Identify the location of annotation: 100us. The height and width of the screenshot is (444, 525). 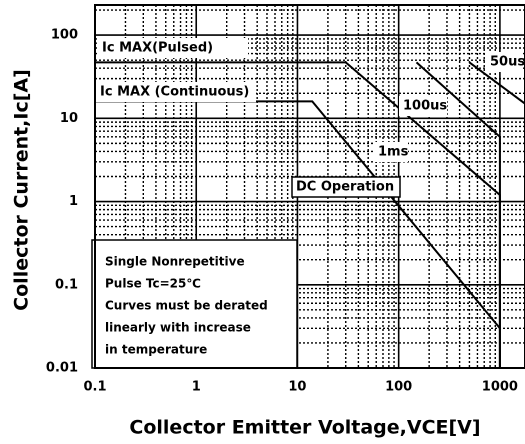
(425, 106).